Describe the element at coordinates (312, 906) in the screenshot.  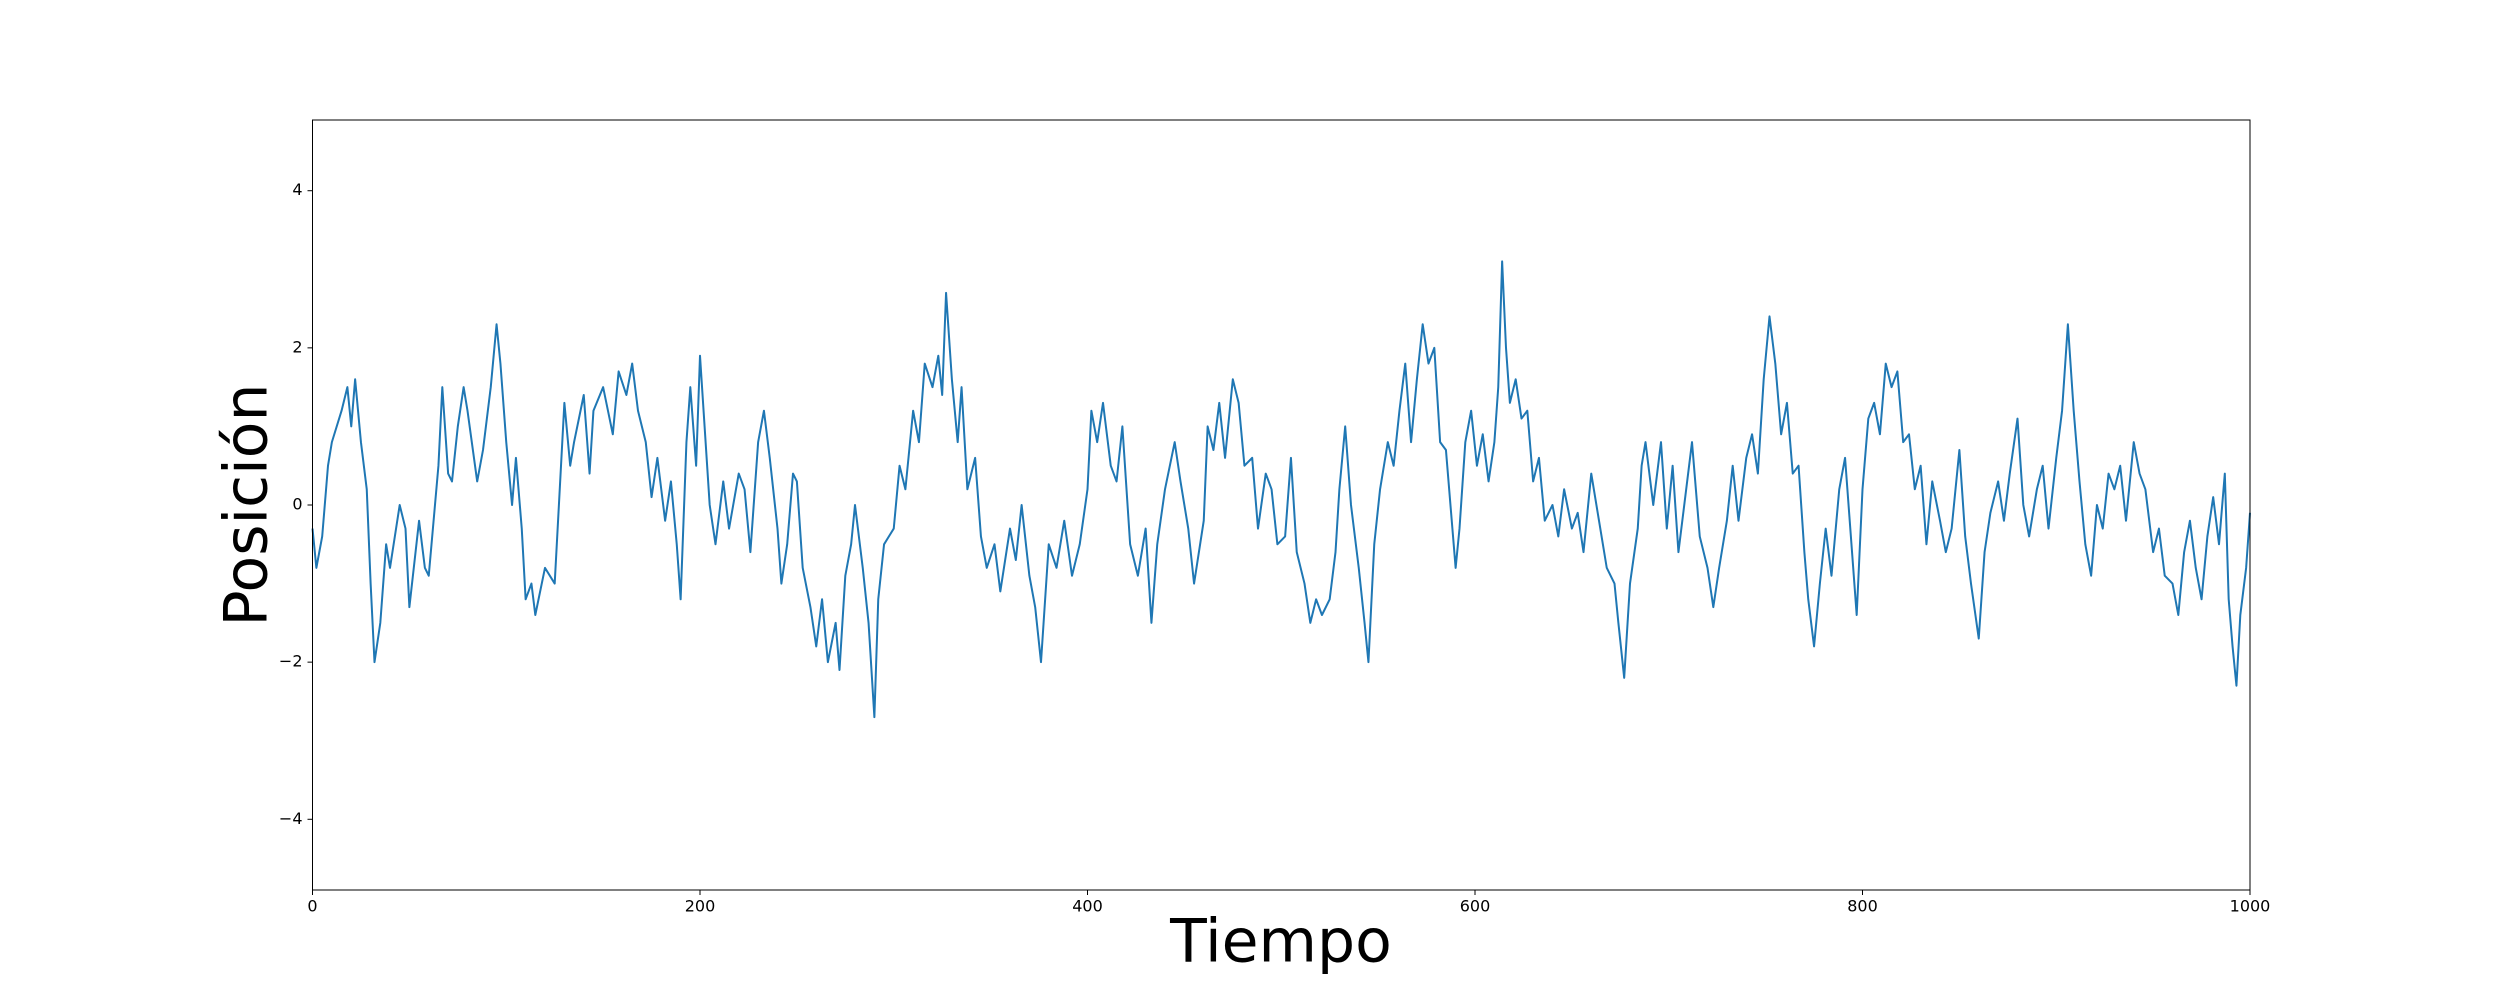
I see `x-tick-label: 0` at that location.